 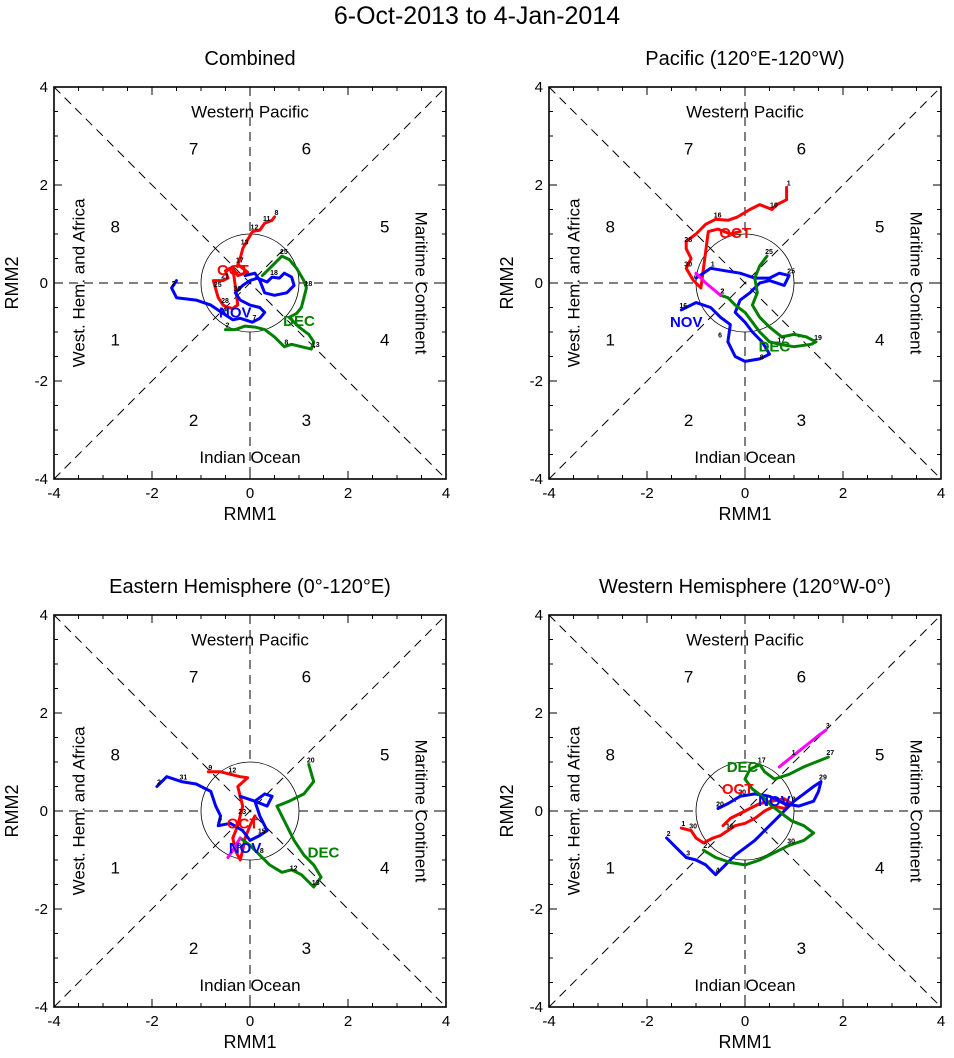 What do you see at coordinates (718, 215) in the screenshot?
I see `day-label: 16` at bounding box center [718, 215].